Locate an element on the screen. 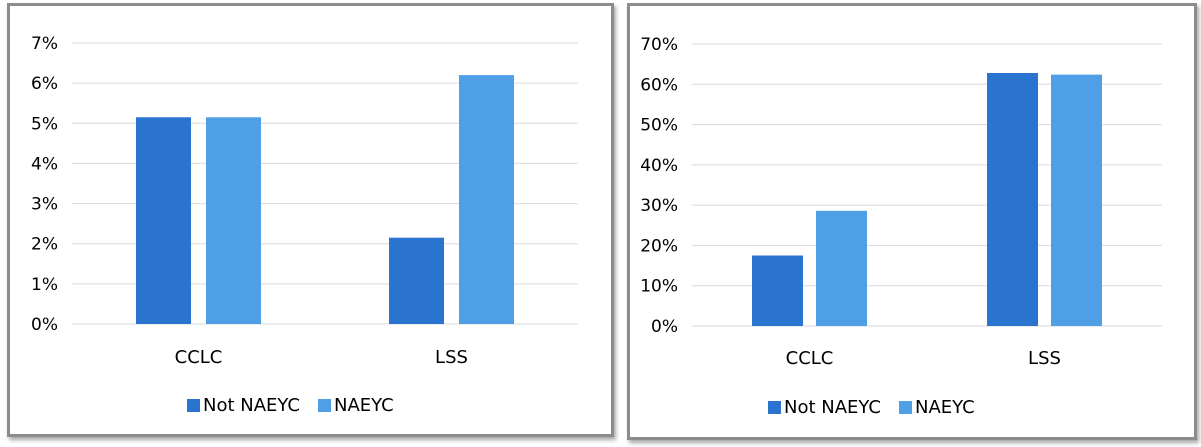 Image resolution: width=1201 pixels, height=447 pixels. y-tick-label: 30% is located at coordinates (659, 206).